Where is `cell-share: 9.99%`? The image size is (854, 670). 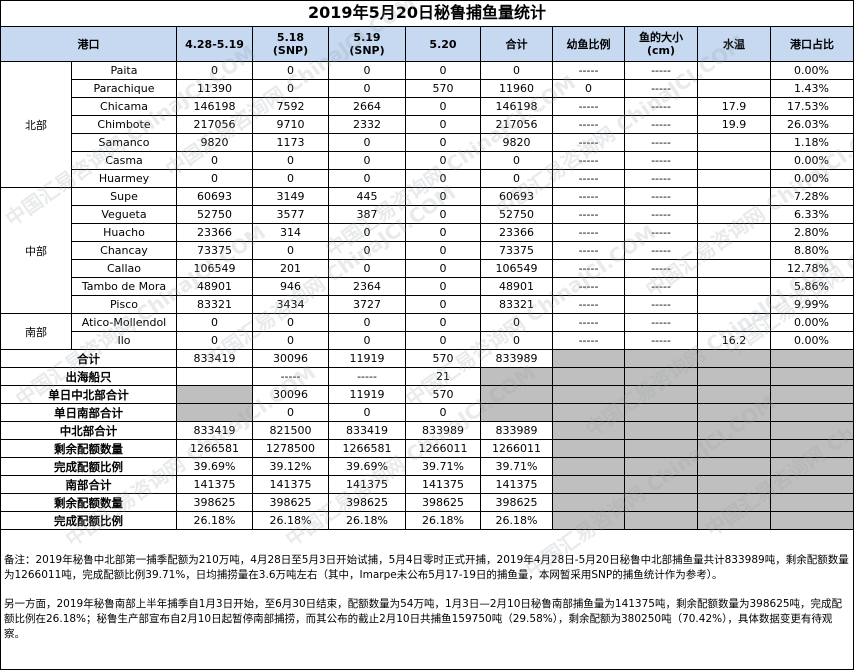
cell-share: 9.99% is located at coordinates (812, 304).